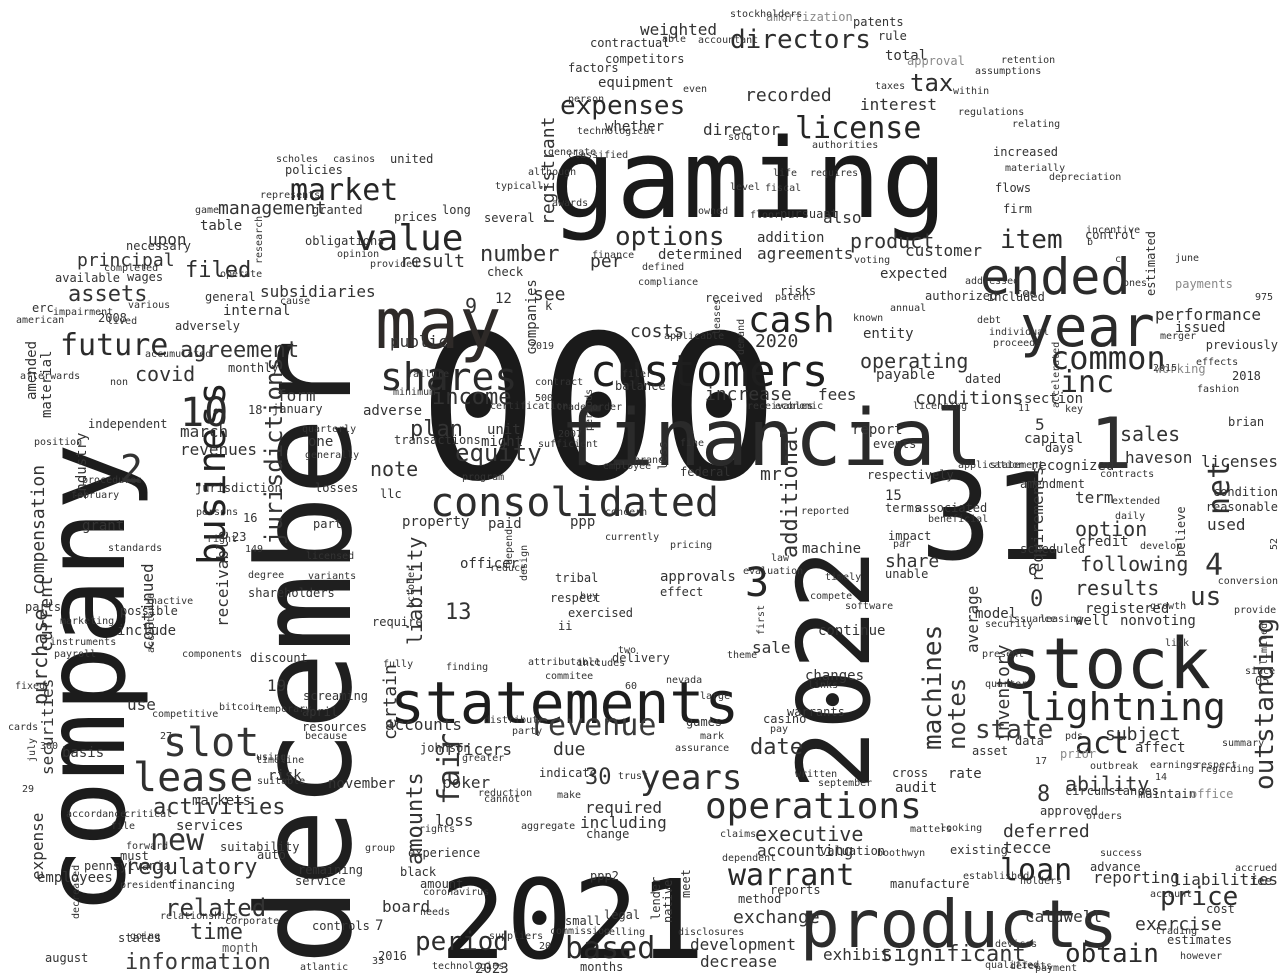  What do you see at coordinates (406, 907) in the screenshot?
I see `word-124: board` at bounding box center [406, 907].